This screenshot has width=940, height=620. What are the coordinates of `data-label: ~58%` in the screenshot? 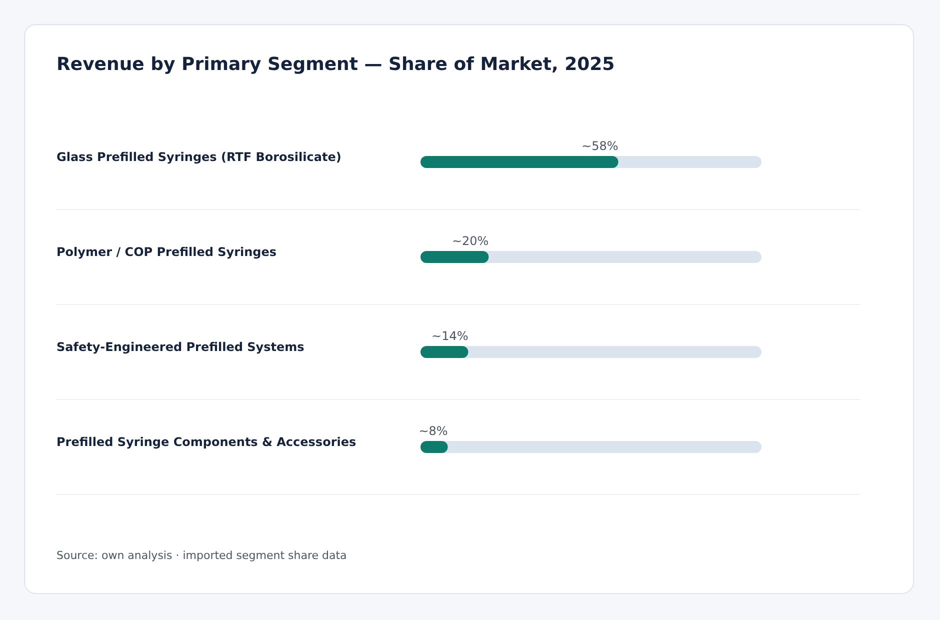 It's located at (600, 146).